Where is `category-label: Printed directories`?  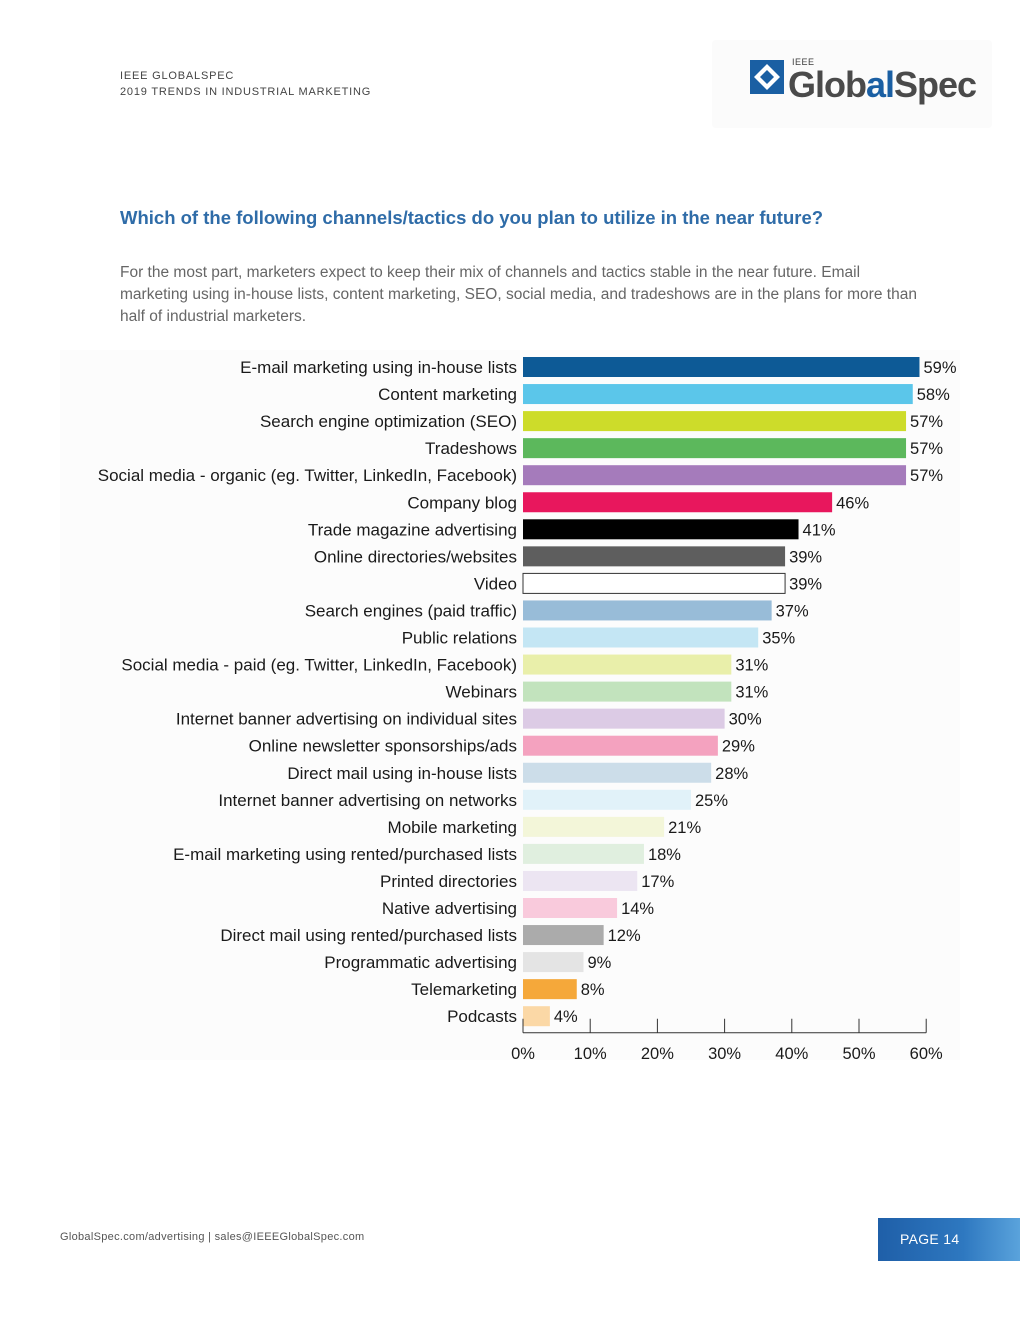 category-label: Printed directories is located at coordinates (448, 881).